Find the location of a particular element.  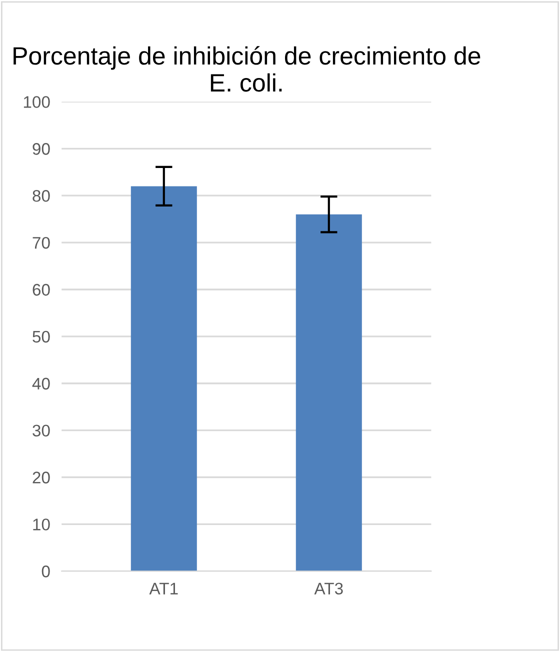

x-tick-label: AT3 is located at coordinates (328, 588).